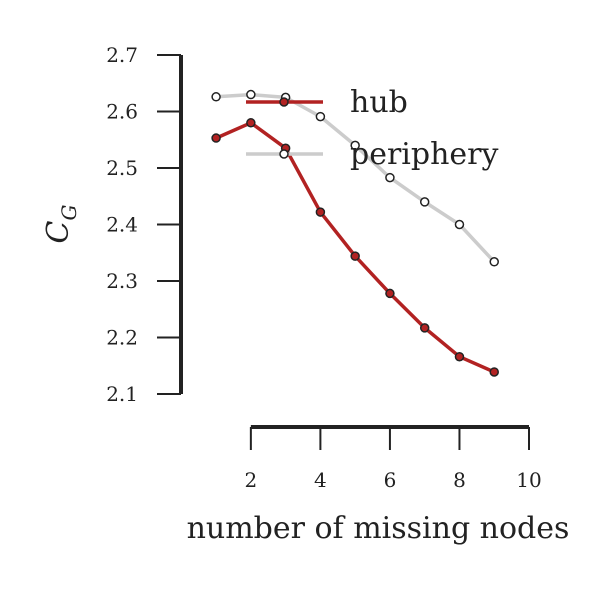 The height and width of the screenshot is (590, 590). Describe the element at coordinates (424, 154) in the screenshot. I see `legend-label-periphery: periphery` at that location.